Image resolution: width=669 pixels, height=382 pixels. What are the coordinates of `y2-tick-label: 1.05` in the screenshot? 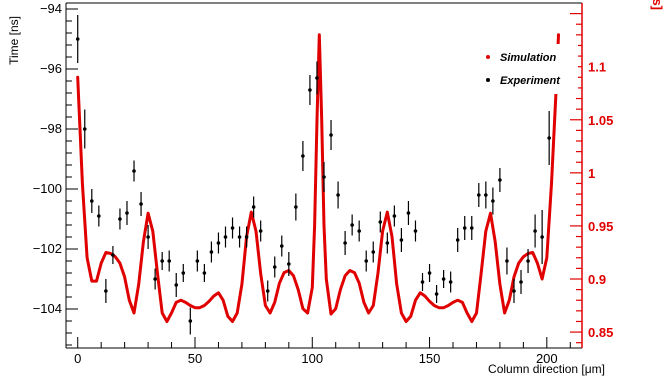 It's located at (600, 120).